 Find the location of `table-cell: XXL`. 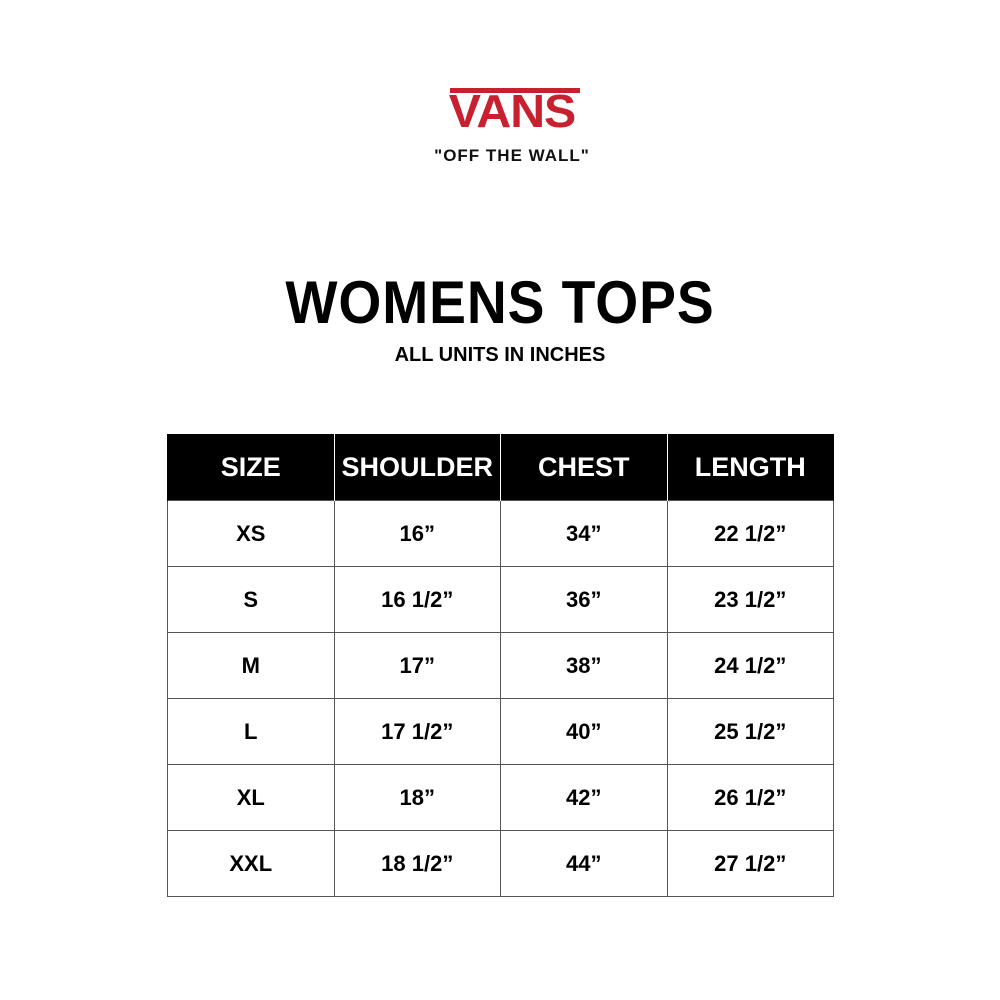

table-cell: XXL is located at coordinates (251, 863).